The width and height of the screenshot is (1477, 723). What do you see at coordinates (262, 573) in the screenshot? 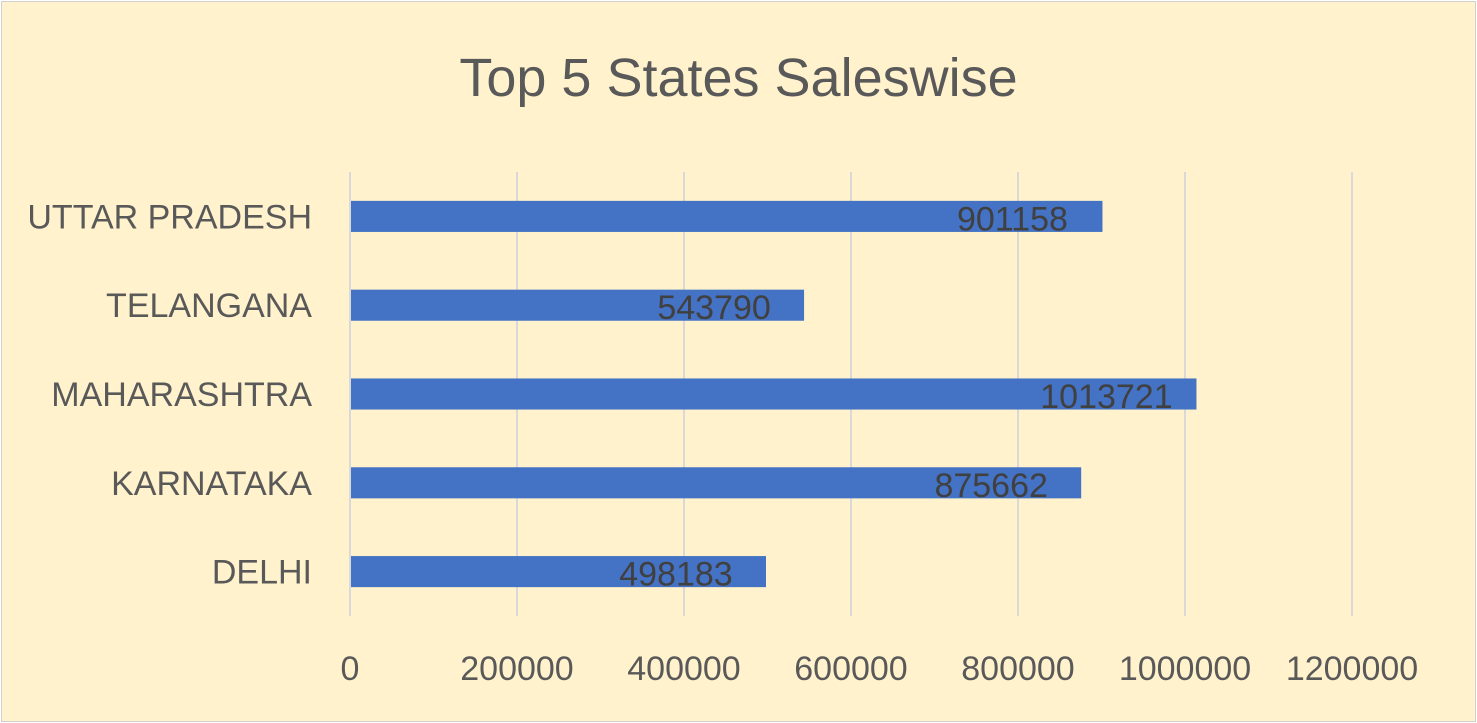
I see `category-label-4: DELHI` at bounding box center [262, 573].